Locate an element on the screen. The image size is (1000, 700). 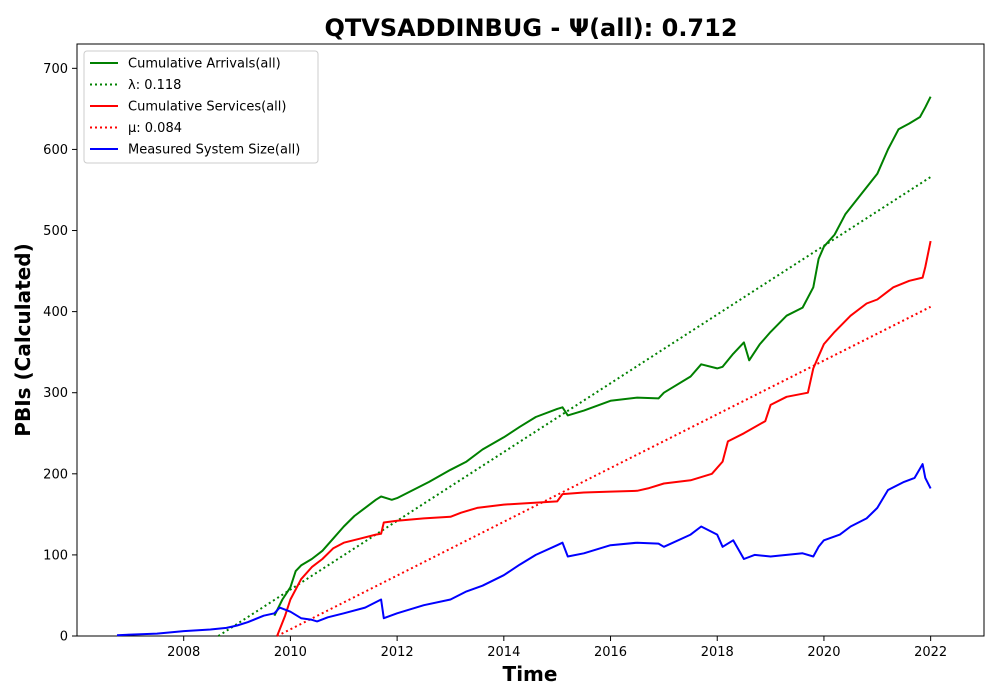
legend-label: μ: 0.084 is located at coordinates (155, 128).